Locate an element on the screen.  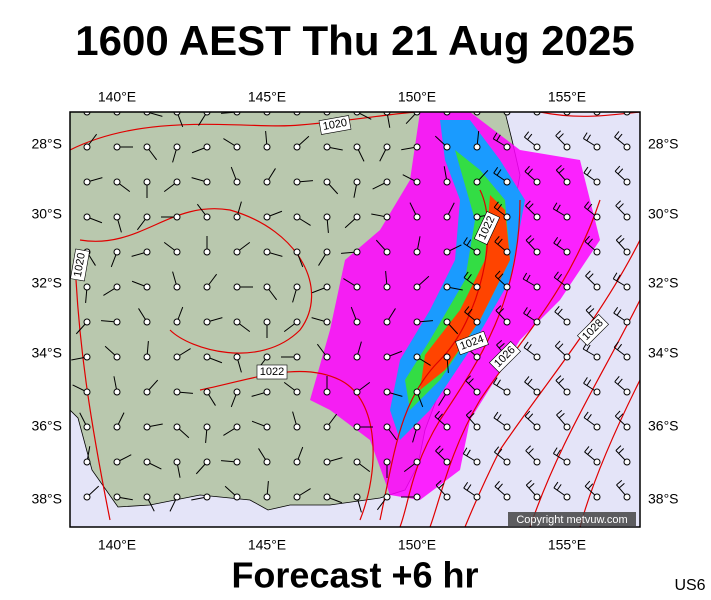
isobar-label-box is located at coordinates (472, 343).